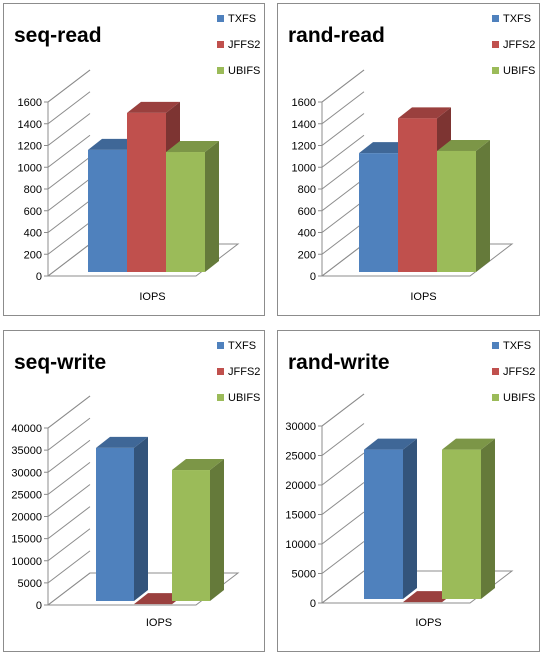 The width and height of the screenshot is (546, 656). What do you see at coordinates (313, 604) in the screenshot?
I see `y-tick-label: 0` at bounding box center [313, 604].